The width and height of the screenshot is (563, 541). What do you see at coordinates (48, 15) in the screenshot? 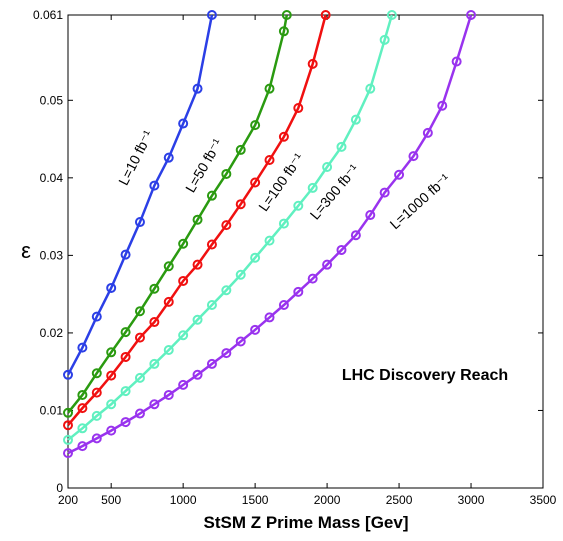
I see `y-tick-label: 0.061` at bounding box center [48, 15].